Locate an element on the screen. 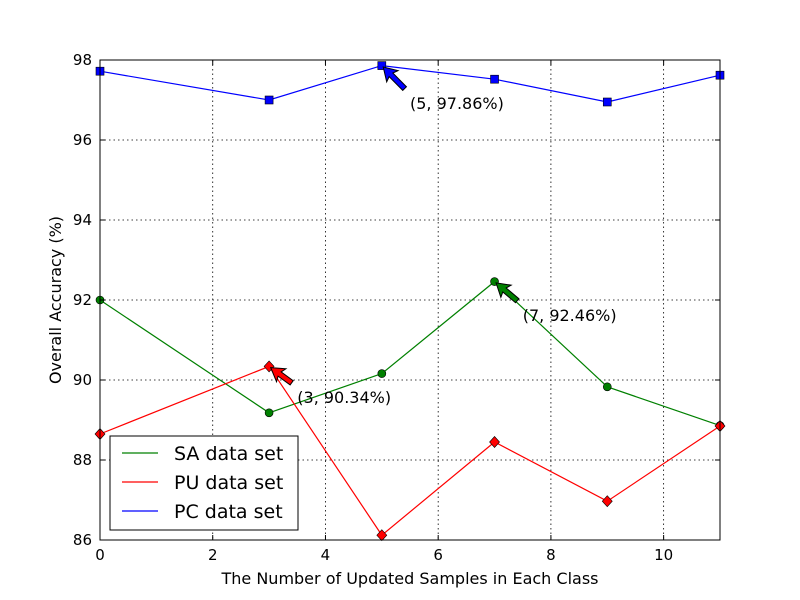  annotation-label: (5, 97.86%) is located at coordinates (457, 103).